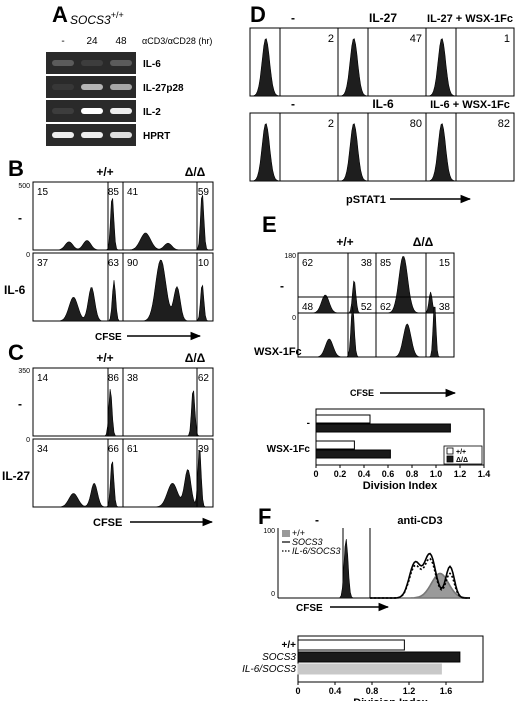  What do you see at coordinates (504, 124) in the screenshot?
I see `pstat1-percent: 82` at bounding box center [504, 124].